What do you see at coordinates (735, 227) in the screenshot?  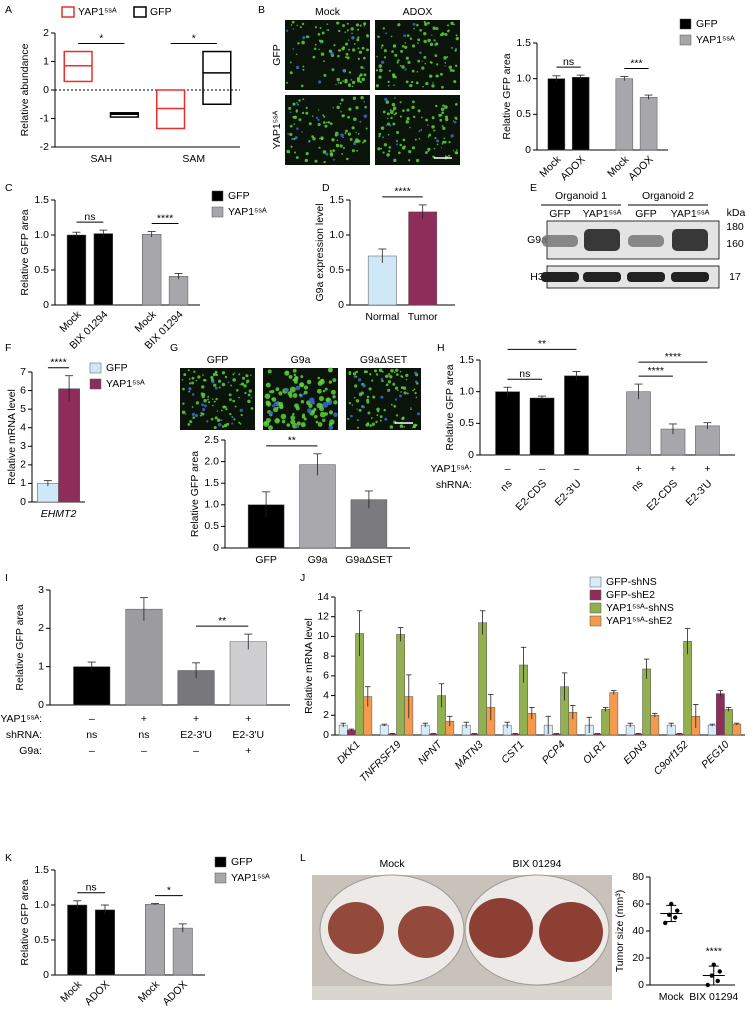 I see `marker-label: 180` at bounding box center [735, 227].